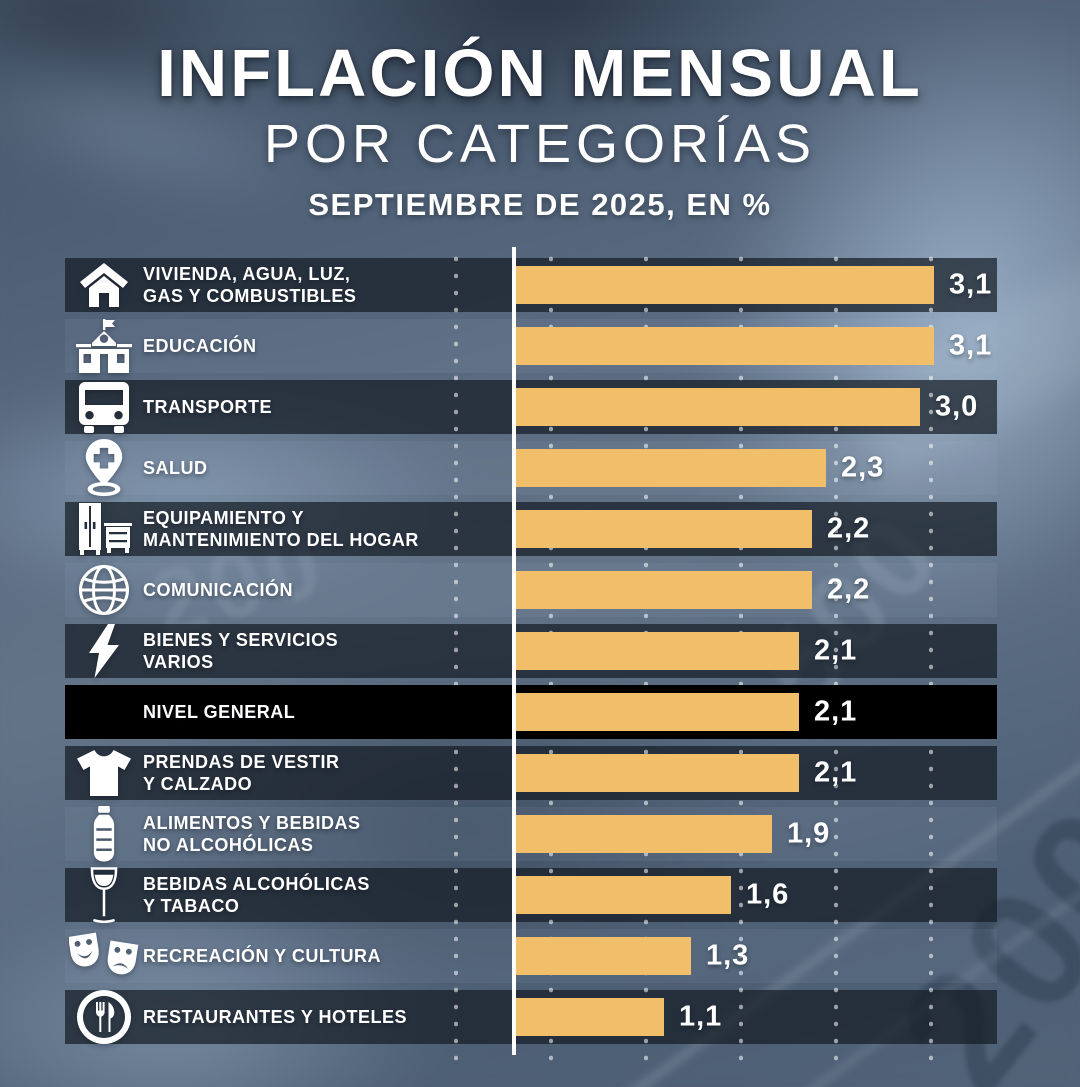 The width and height of the screenshot is (1080, 1087). Describe the element at coordinates (281, 529) in the screenshot. I see `category-label: EQUIPAMIENTO Y MANTENIMIENTO DEL HOGAR` at that location.